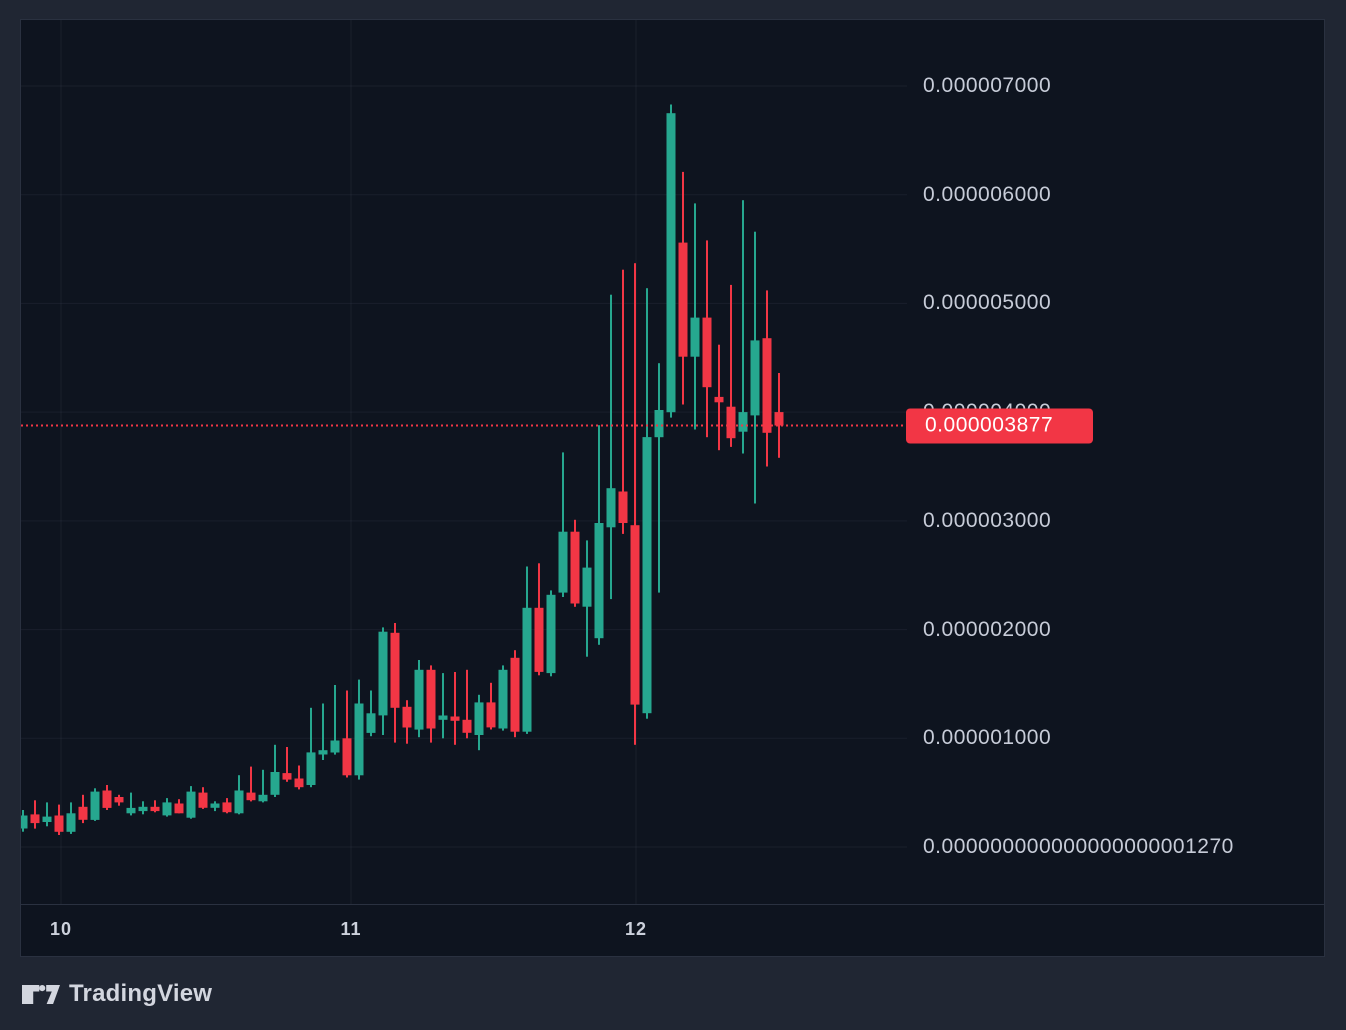 The width and height of the screenshot is (1346, 1030). I want to click on last-price-label: 0.000003877, so click(999, 426).